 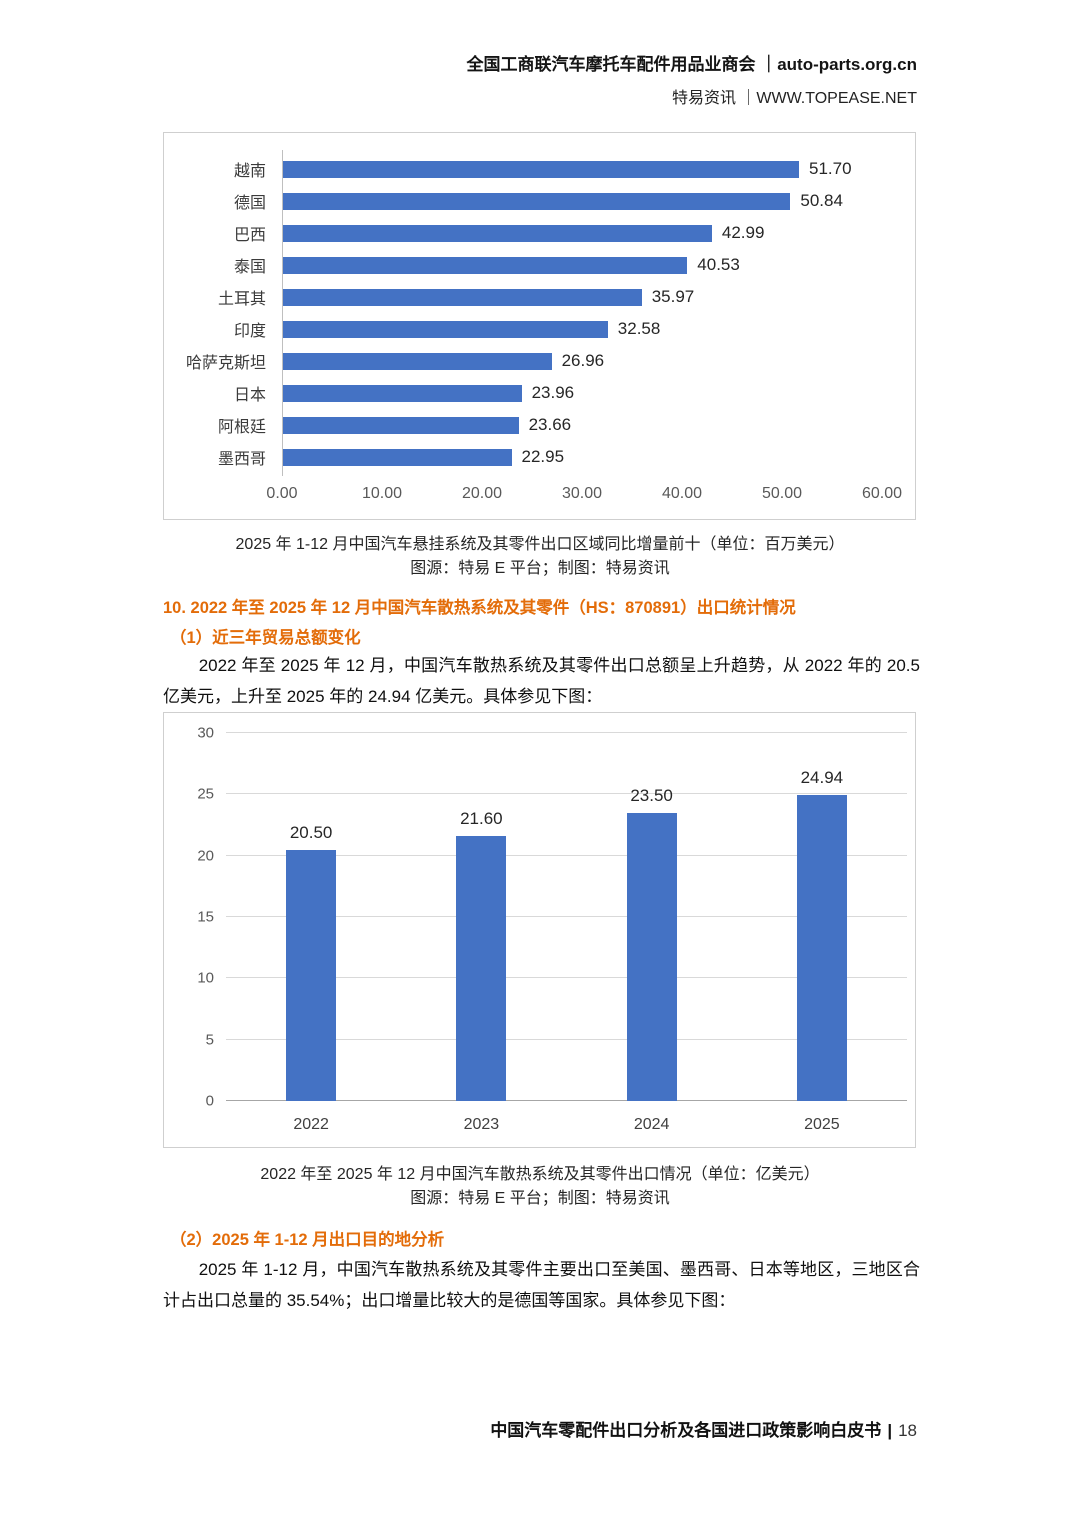 I want to click on header-association-line: 全国工商联汽车摩托车配件用品业商会 ｜auto-parts.org.cn, so click(x=691, y=64).